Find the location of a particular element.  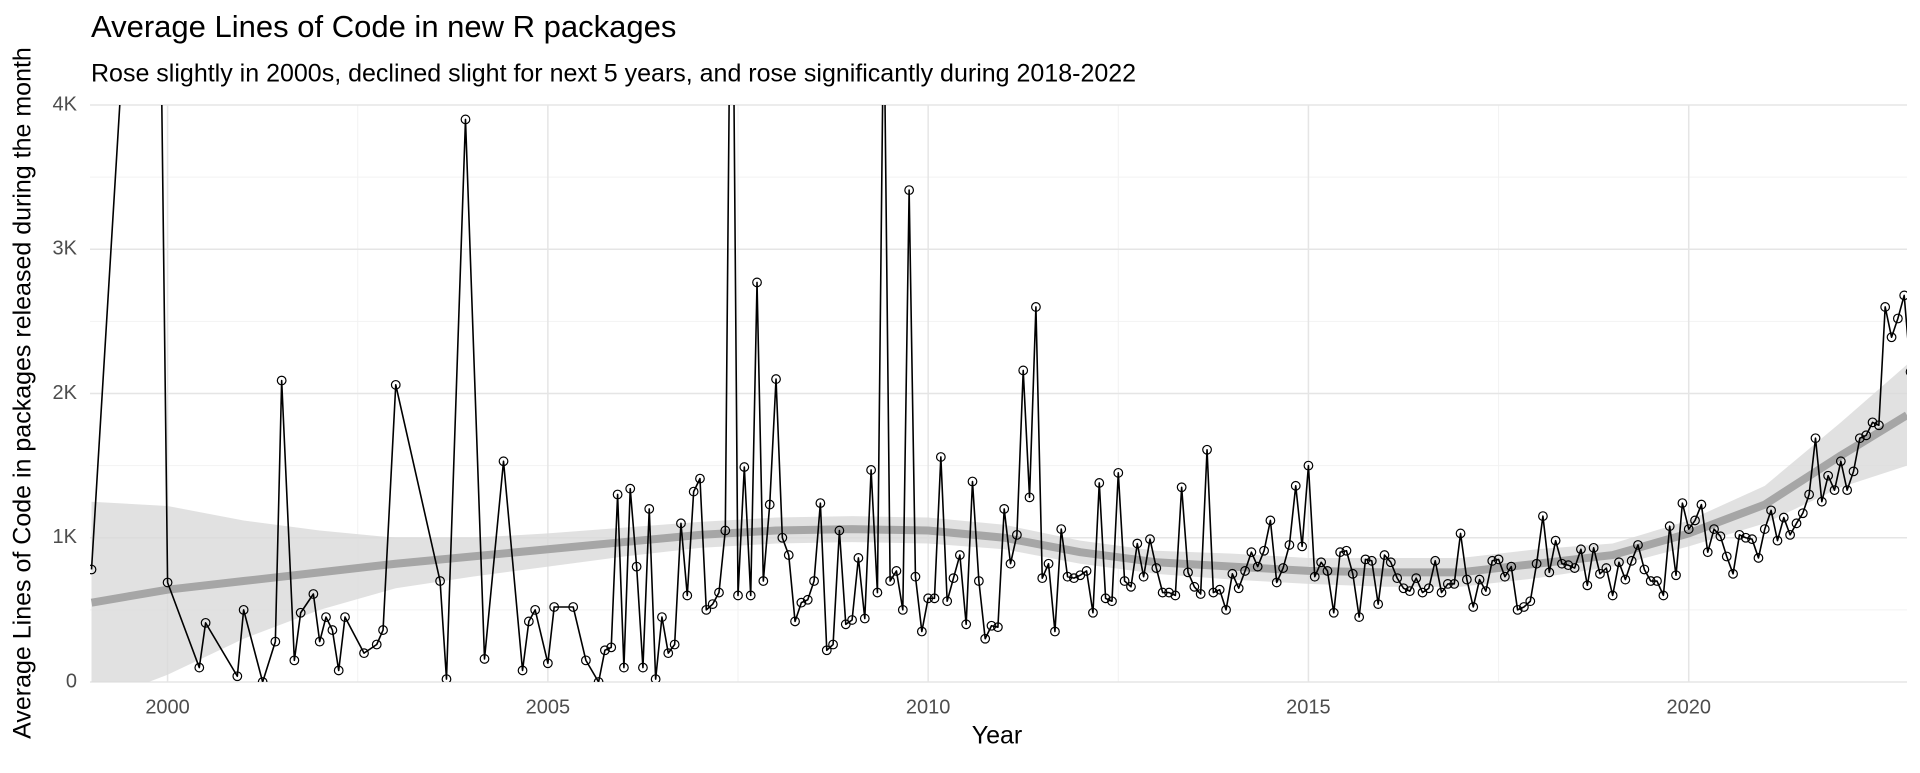

y-tick-label: 3K is located at coordinates (65, 249).